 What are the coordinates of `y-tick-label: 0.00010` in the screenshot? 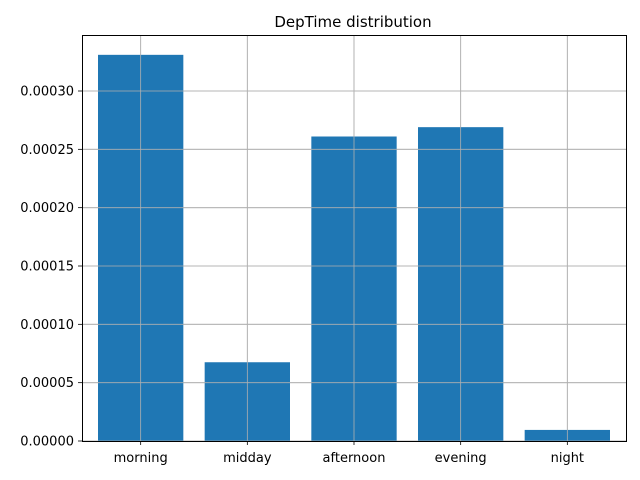 It's located at (47, 325).